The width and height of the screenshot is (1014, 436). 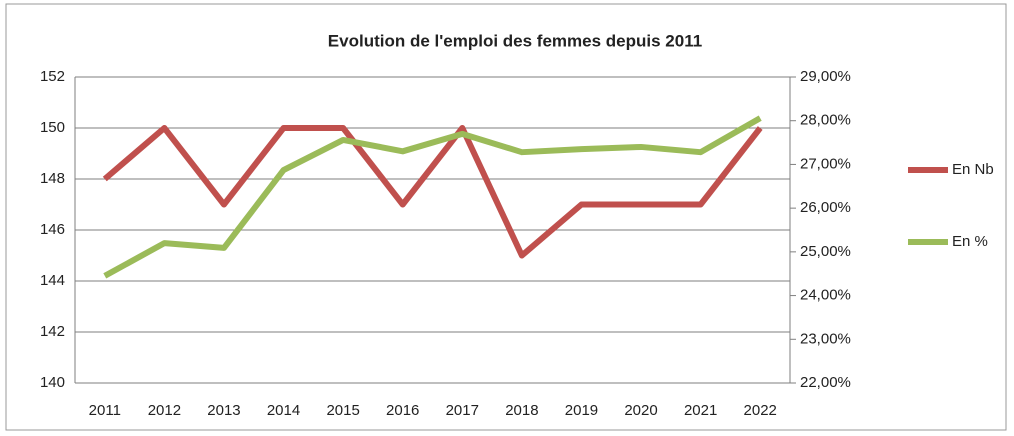 I want to click on x-tick-label: 2018, so click(x=521, y=410).